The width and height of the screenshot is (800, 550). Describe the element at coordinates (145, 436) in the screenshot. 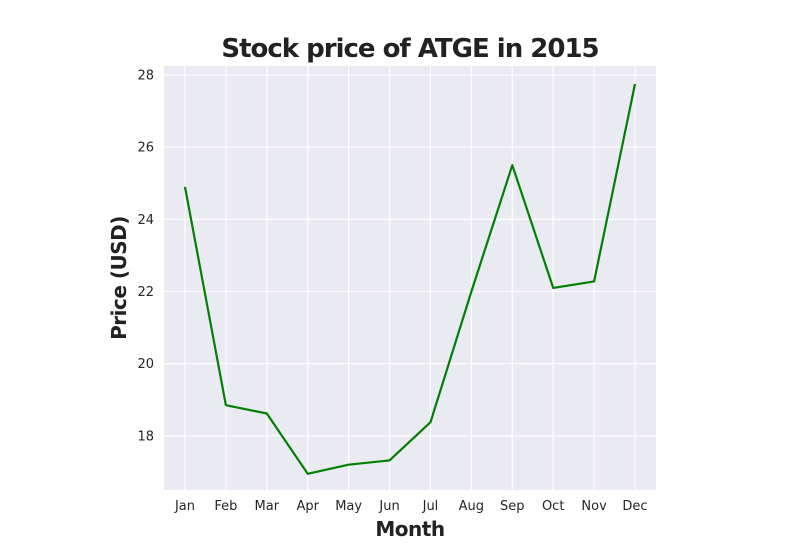

I see `y-tick-label: 18` at that location.